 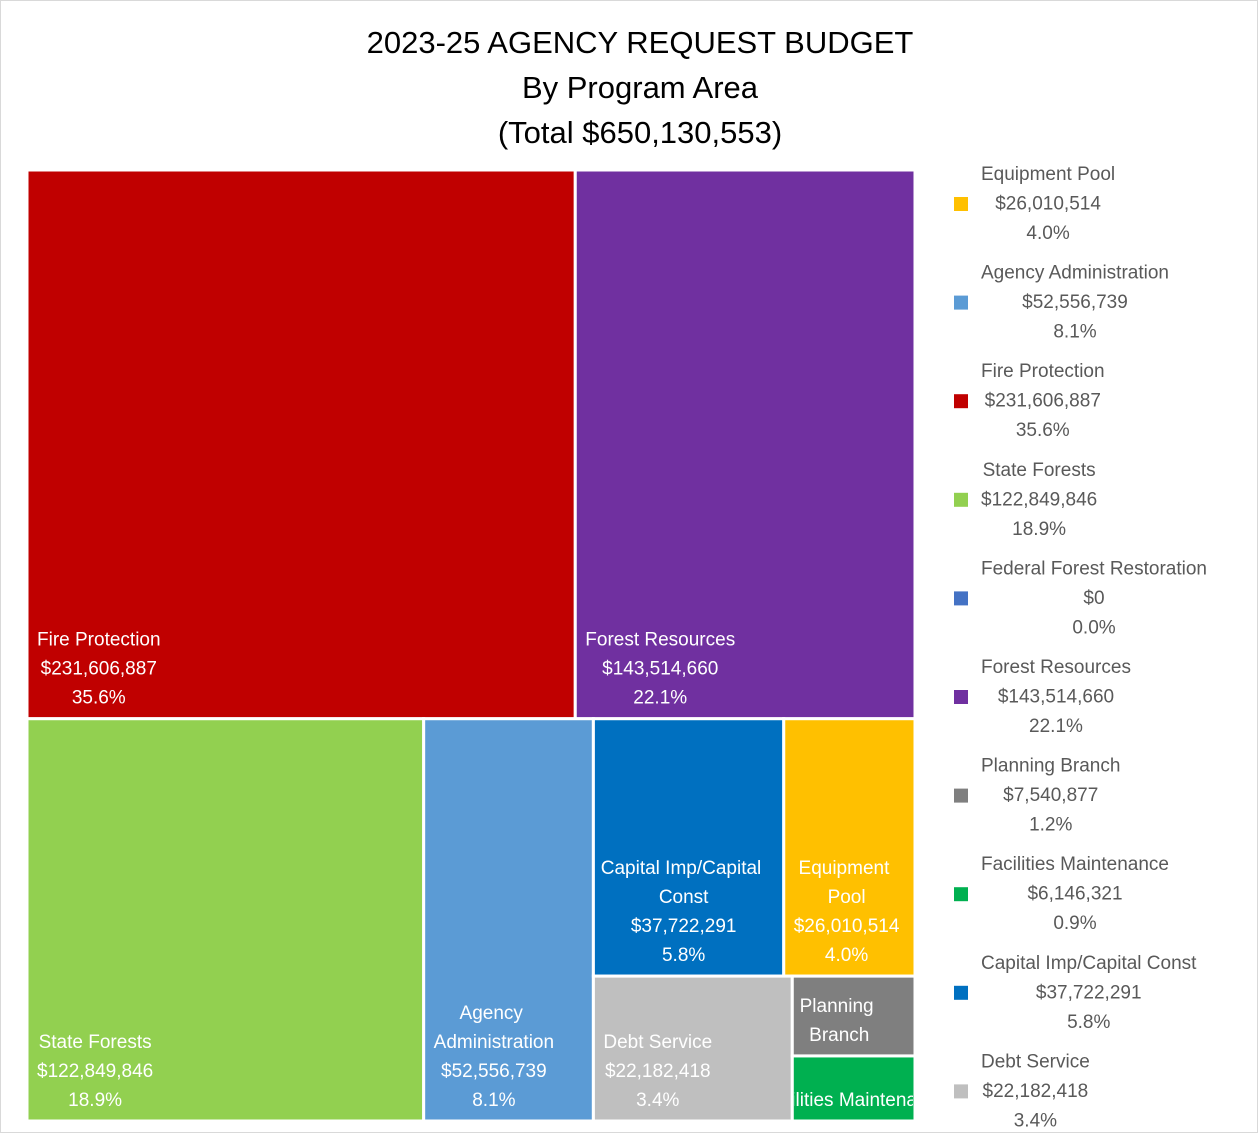 I want to click on legend-value: $52,556,739, so click(x=1075, y=302).